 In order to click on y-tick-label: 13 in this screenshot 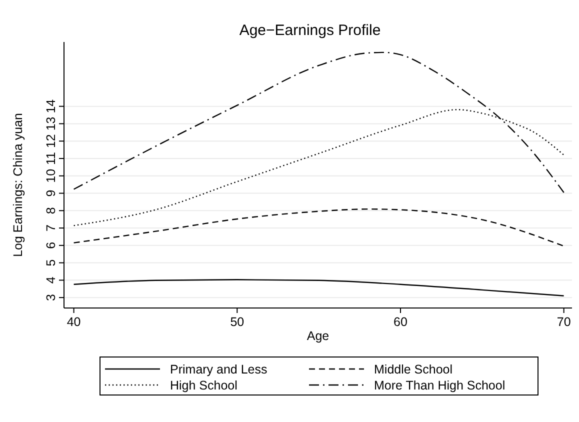, I will do `click(51, 123)`.